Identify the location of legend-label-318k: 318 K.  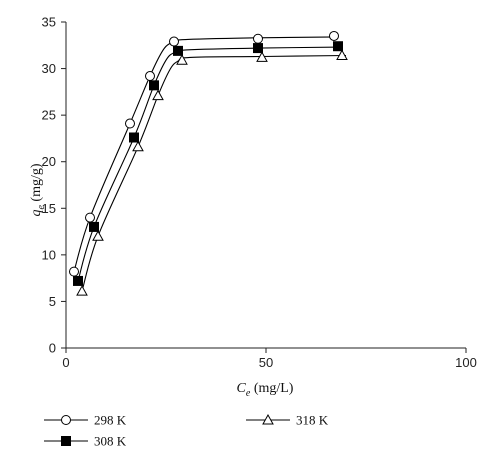
(312, 420).